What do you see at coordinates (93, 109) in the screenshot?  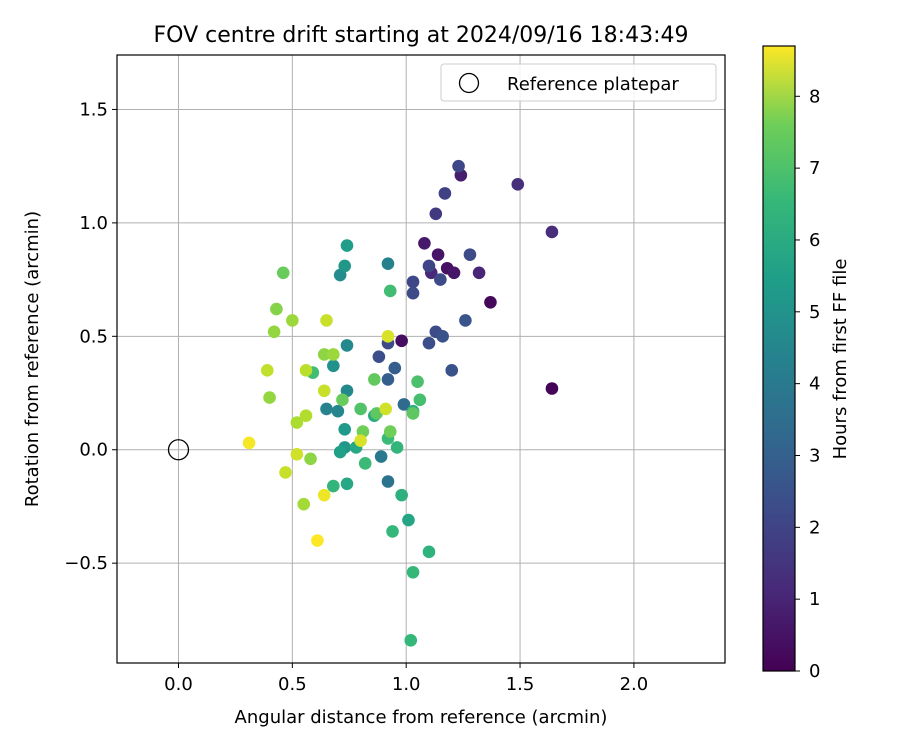 I see `y-tick-label: 1.5` at bounding box center [93, 109].